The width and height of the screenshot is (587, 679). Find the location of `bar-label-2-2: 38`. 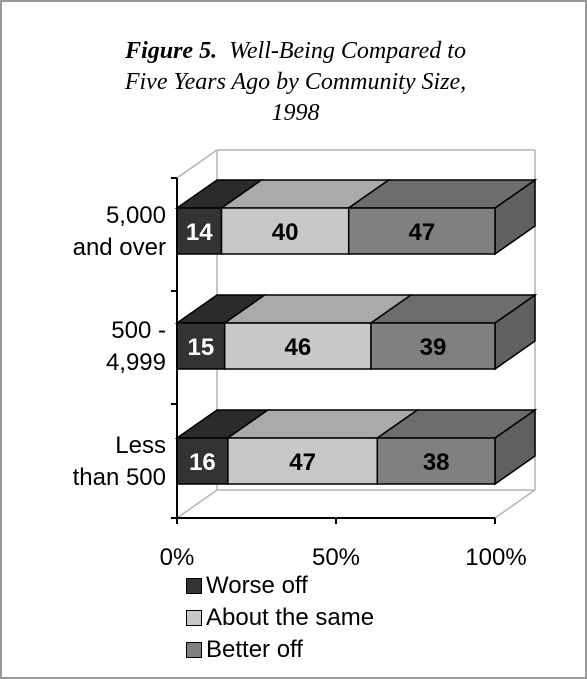

bar-label-2-2: 38 is located at coordinates (436, 462).